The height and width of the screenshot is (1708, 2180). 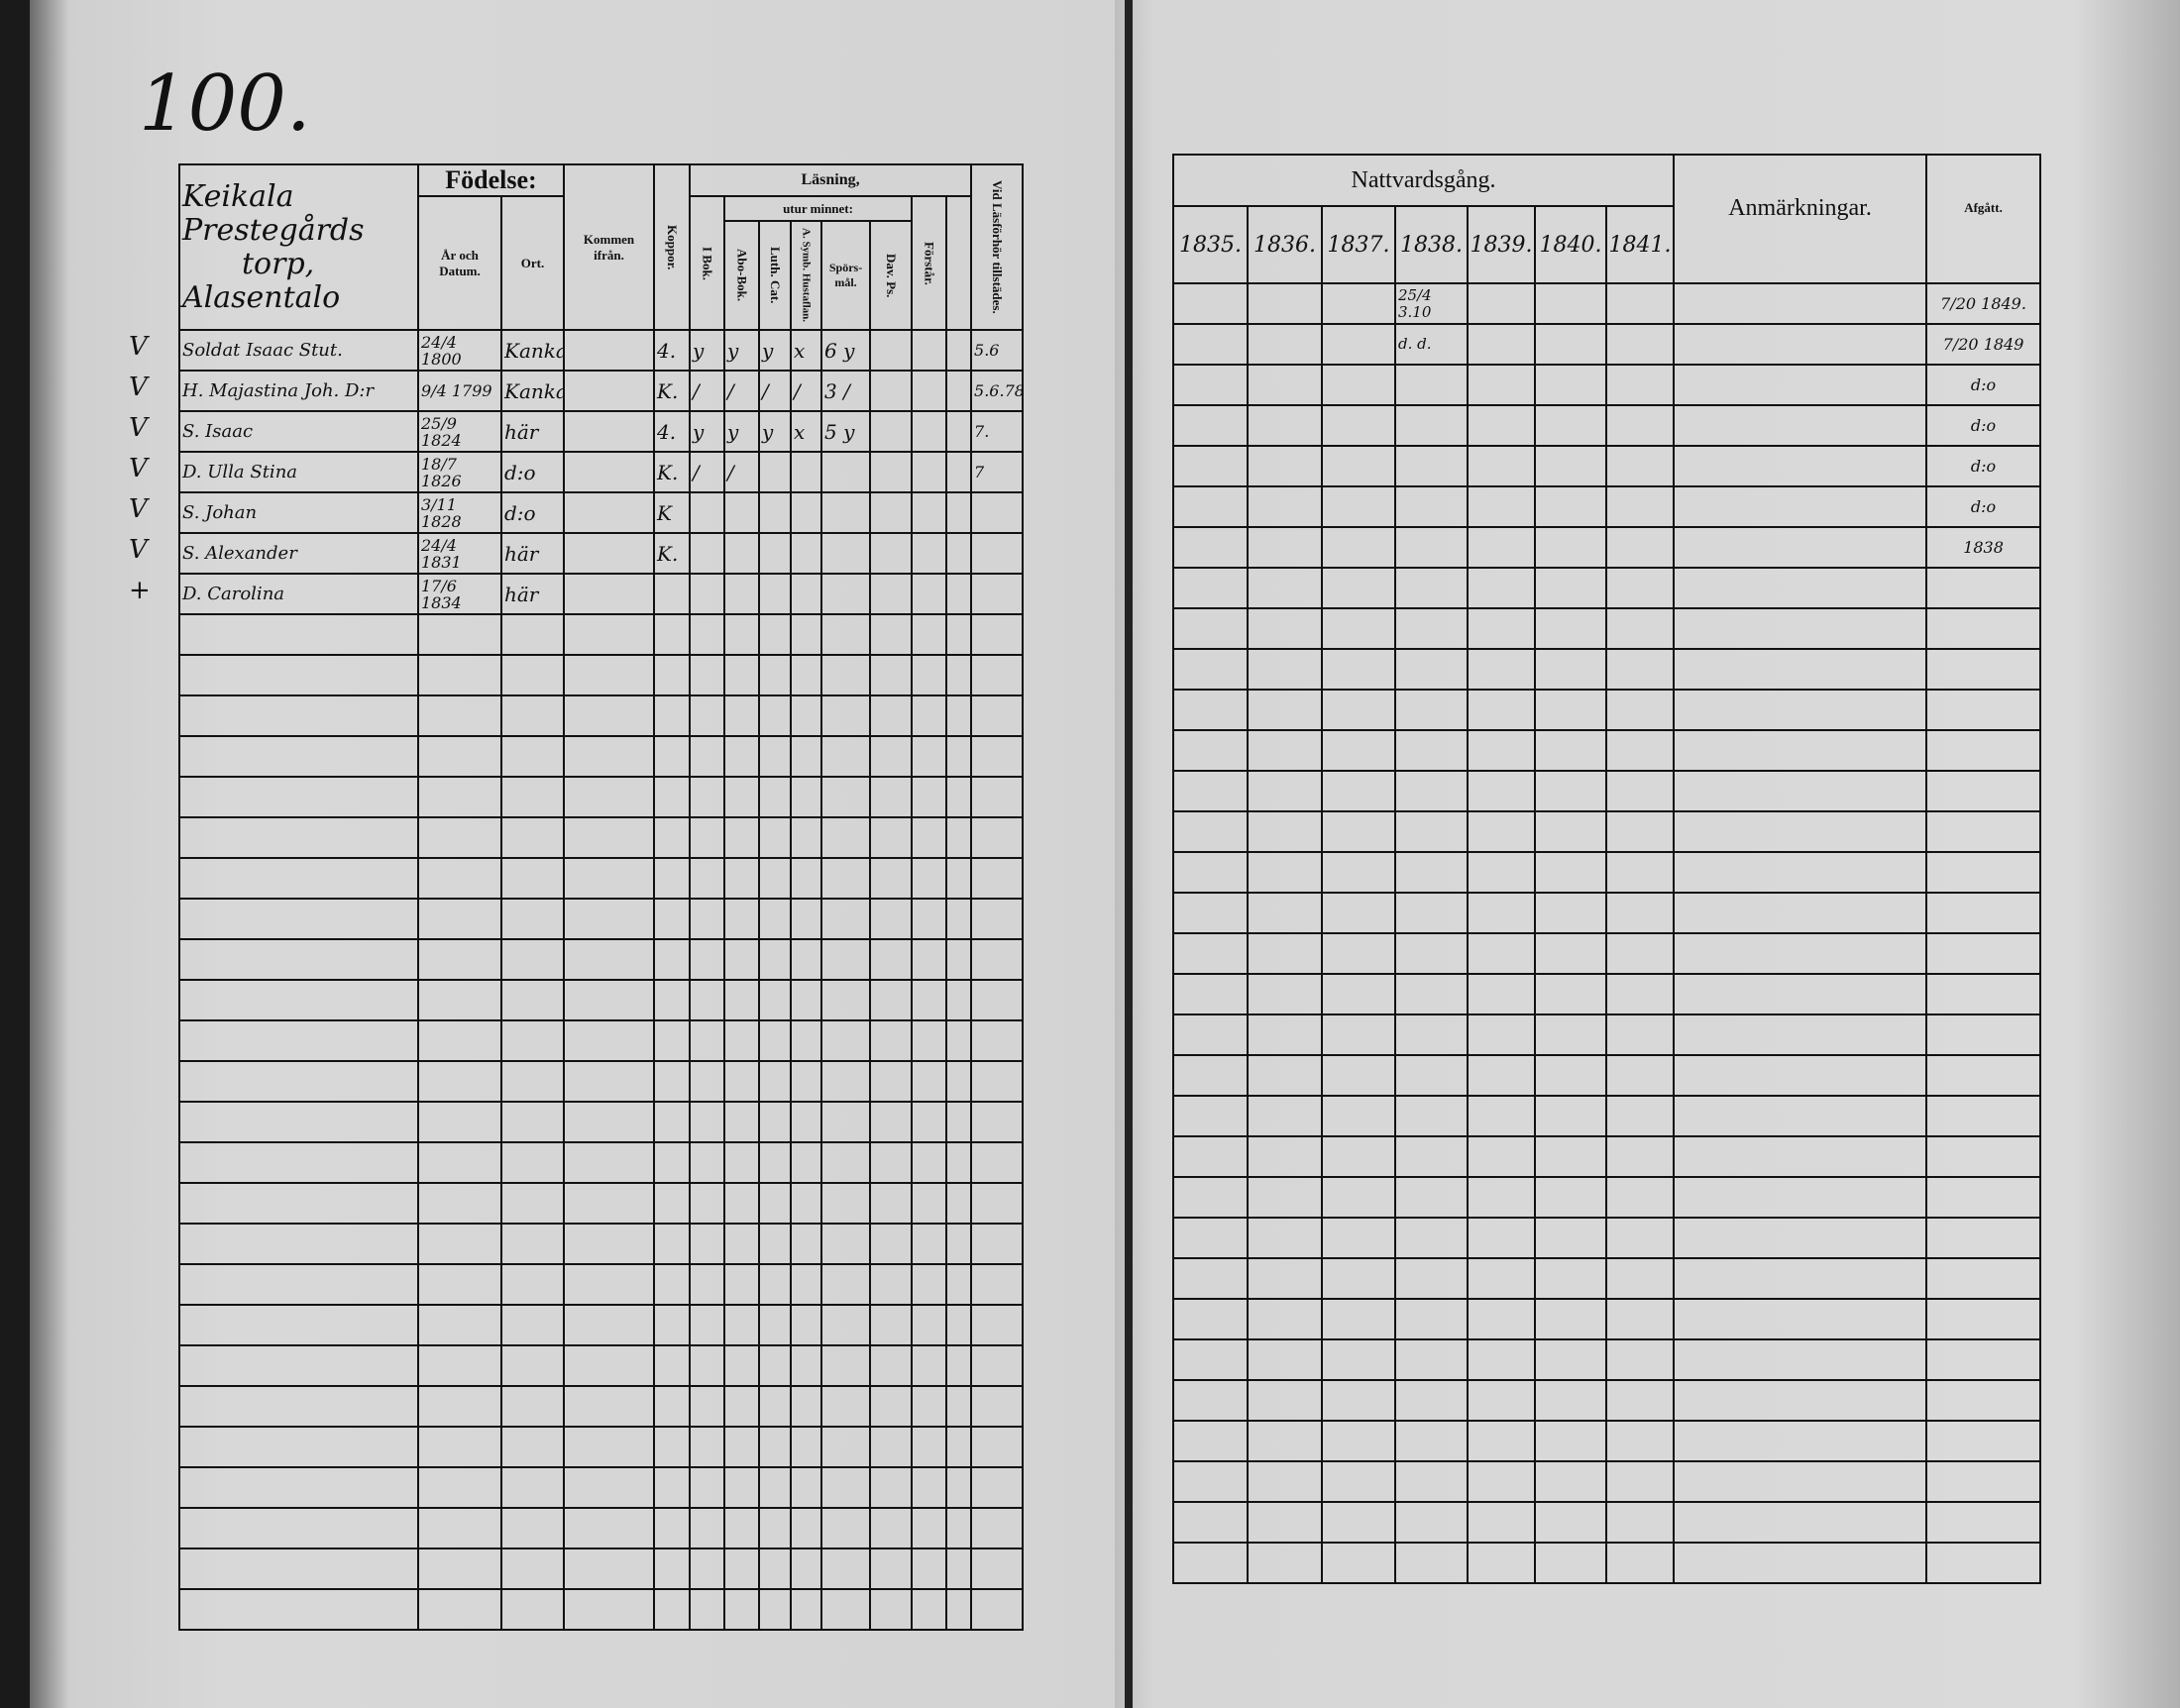 I want to click on communion-row: 1838, so click(x=1607, y=547).